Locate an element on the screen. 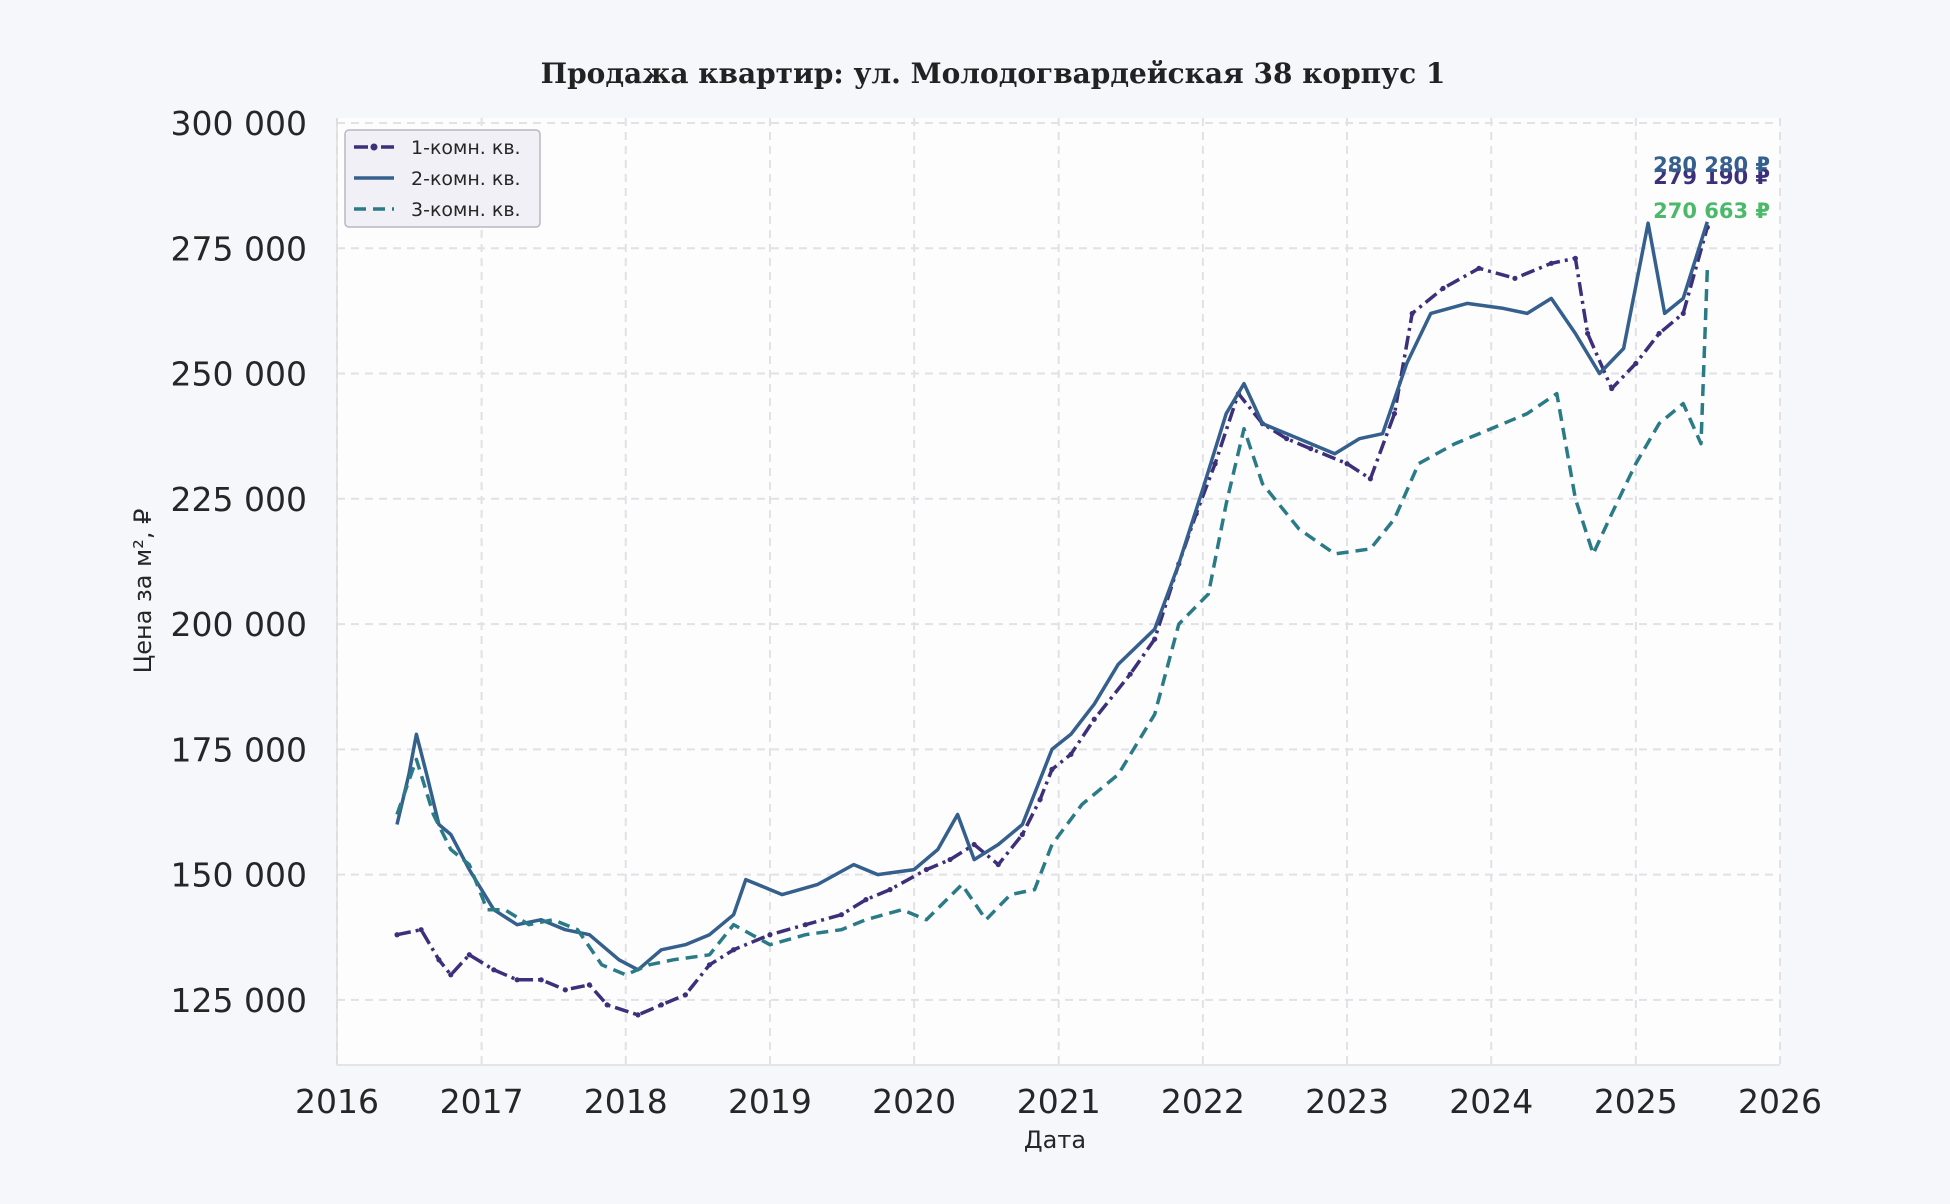 This screenshot has width=1950, height=1204. x-tick-label: 2020 is located at coordinates (914, 1101).